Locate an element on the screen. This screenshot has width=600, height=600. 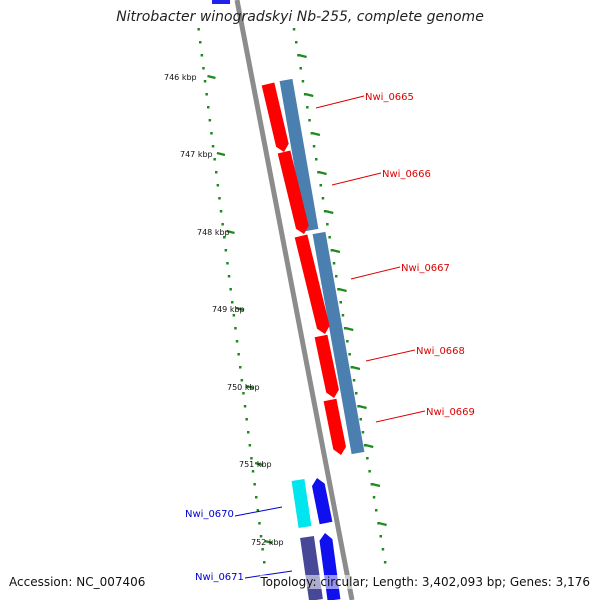
kbp-label: 750 kbp is located at coordinates (243, 387).